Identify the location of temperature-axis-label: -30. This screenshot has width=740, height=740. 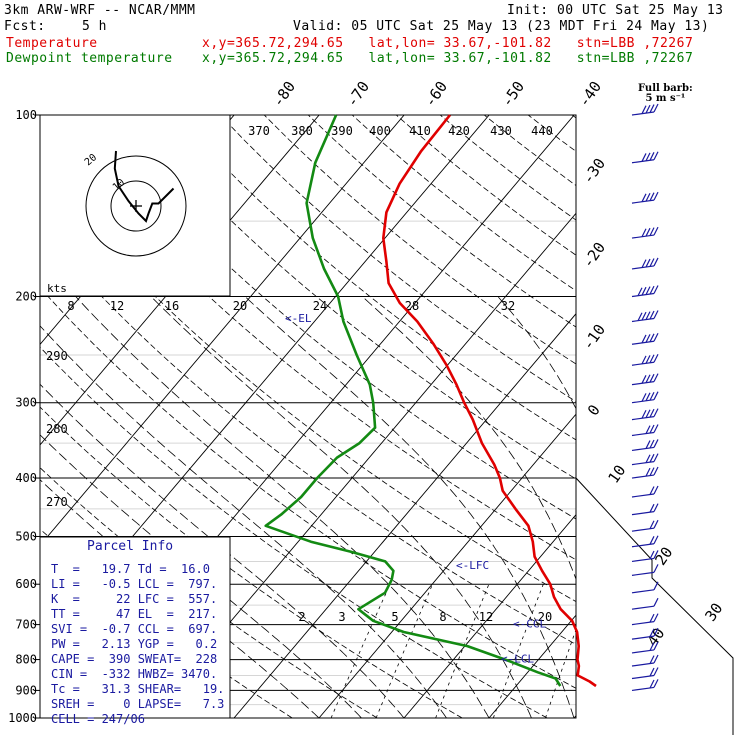
(594, 171).